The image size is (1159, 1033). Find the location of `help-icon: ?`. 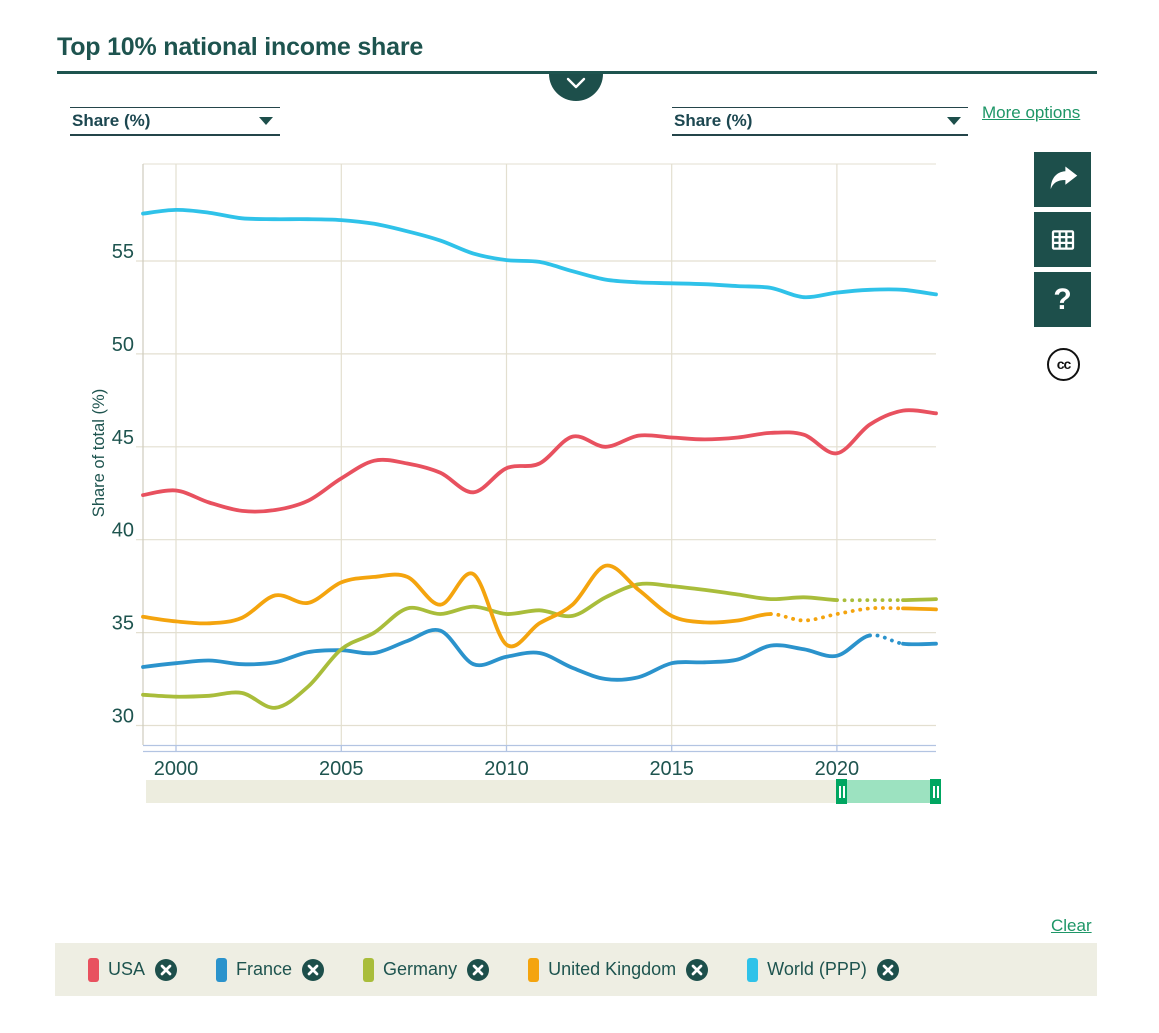

help-icon: ? is located at coordinates (1062, 299).